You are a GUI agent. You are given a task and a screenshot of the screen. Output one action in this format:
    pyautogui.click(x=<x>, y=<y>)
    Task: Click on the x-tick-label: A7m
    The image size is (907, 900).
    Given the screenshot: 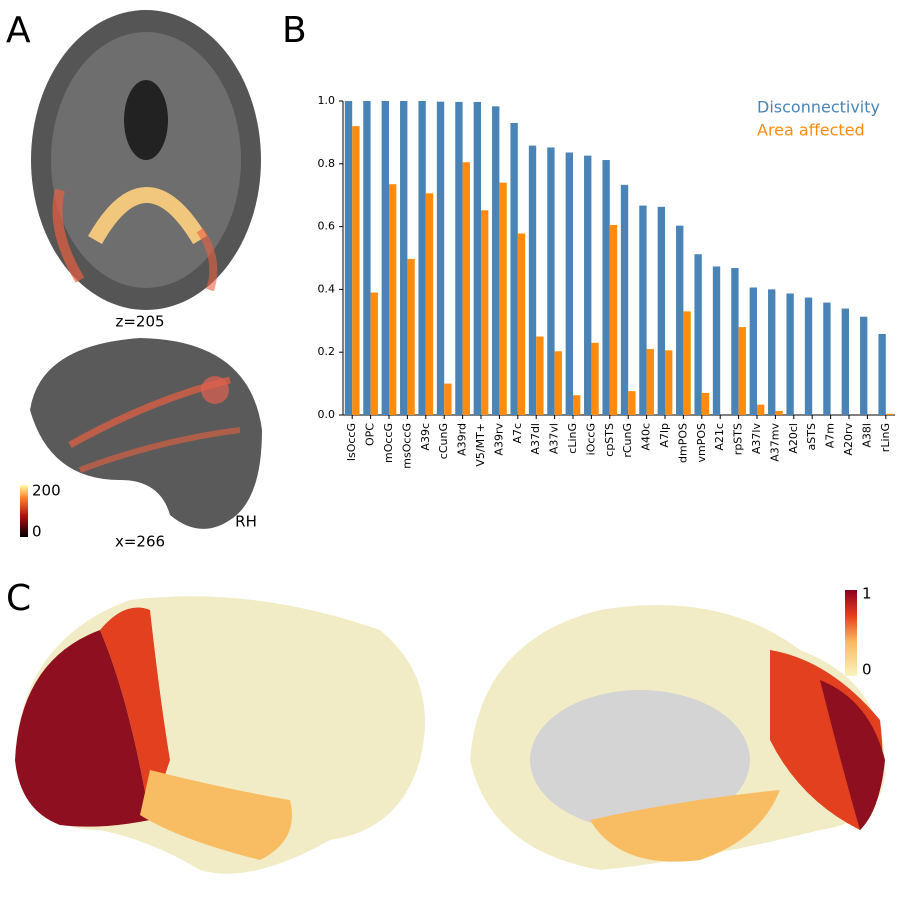 What is the action you would take?
    pyautogui.click(x=830, y=435)
    